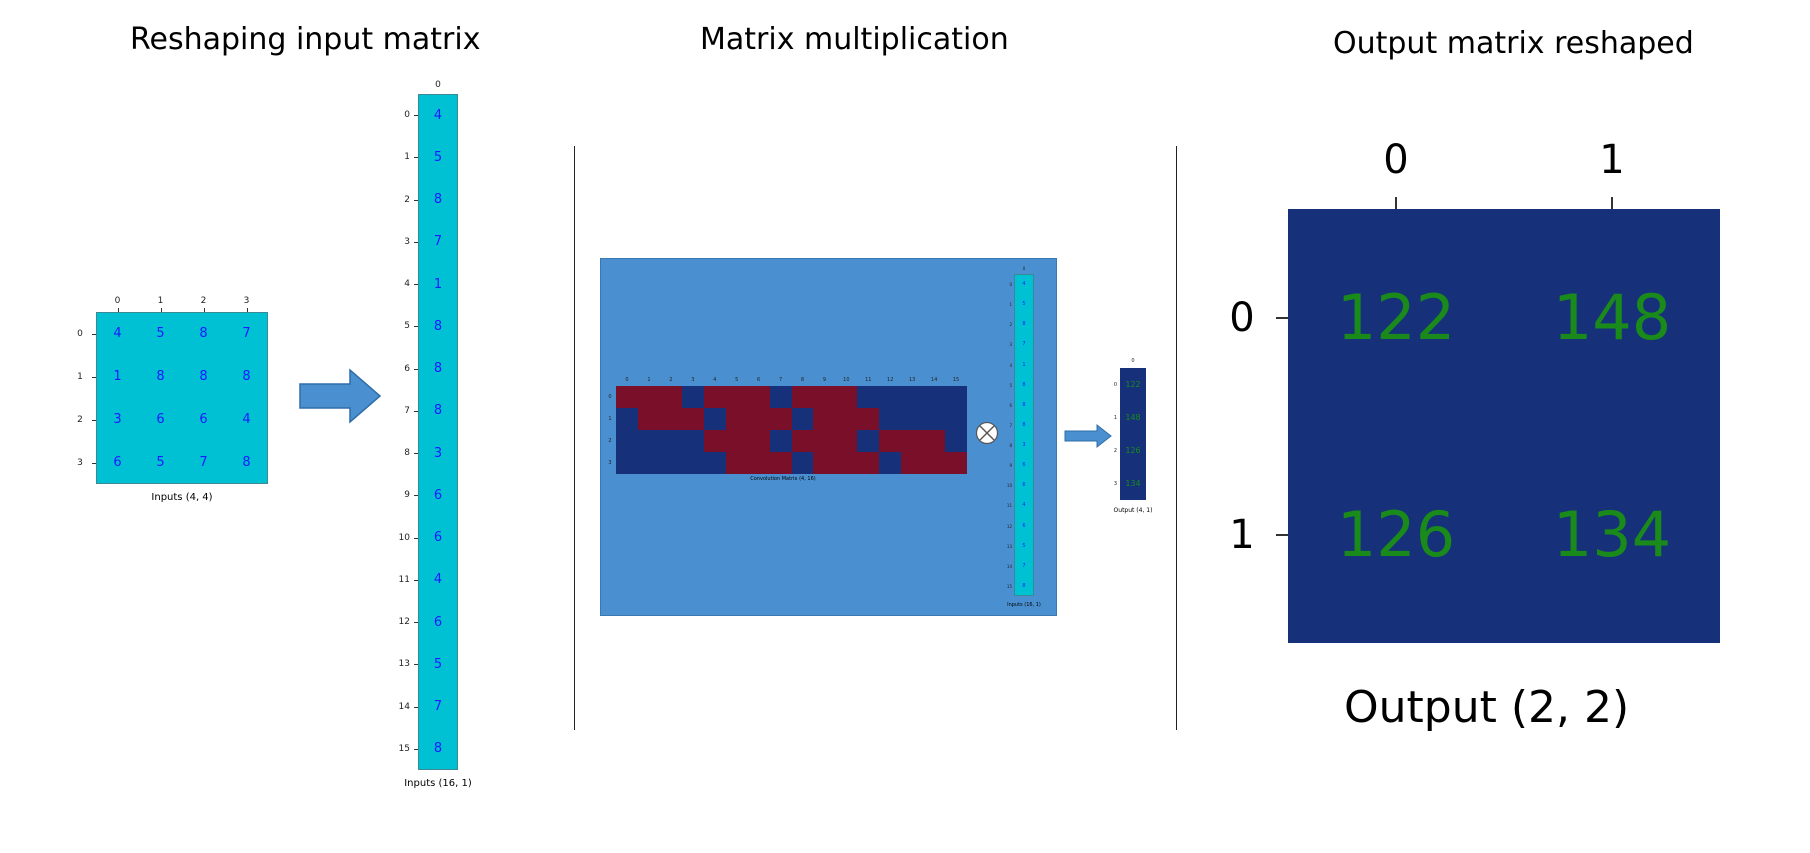 This screenshot has width=1810, height=853. What do you see at coordinates (854, 39) in the screenshot?
I see `section2-title: Matrix multiplication` at bounding box center [854, 39].